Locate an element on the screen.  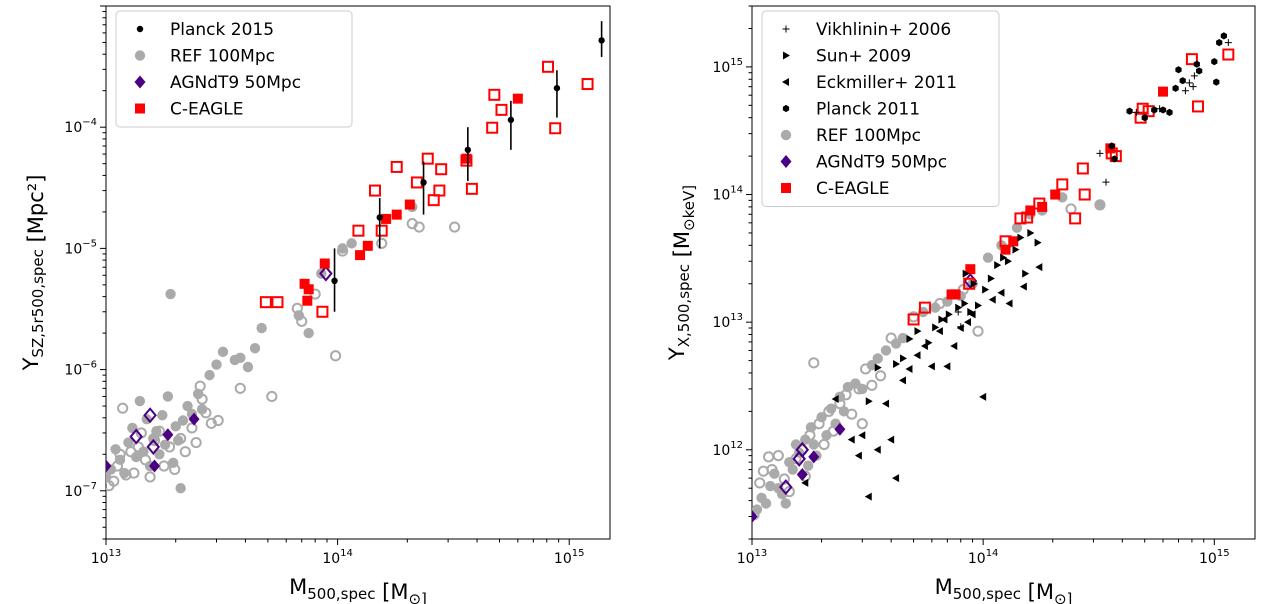
x-axis-ticks-right: 1013 1014 1015 is located at coordinates (983, 553).